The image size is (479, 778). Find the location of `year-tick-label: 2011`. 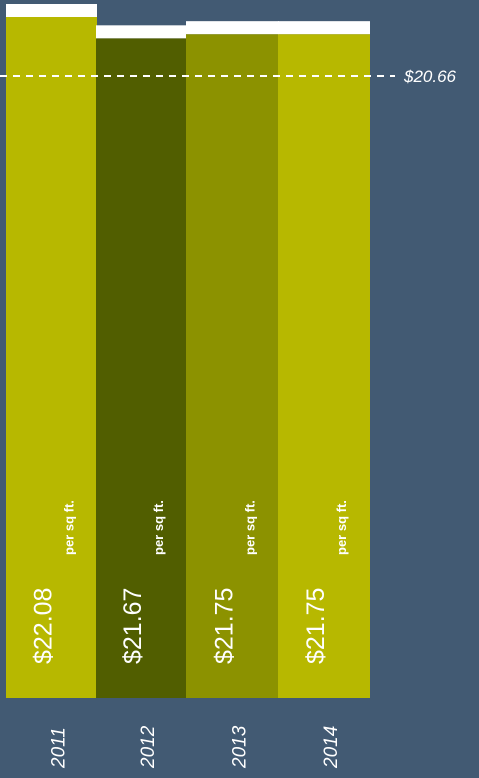

year-tick-label: 2011 is located at coordinates (59, 748).